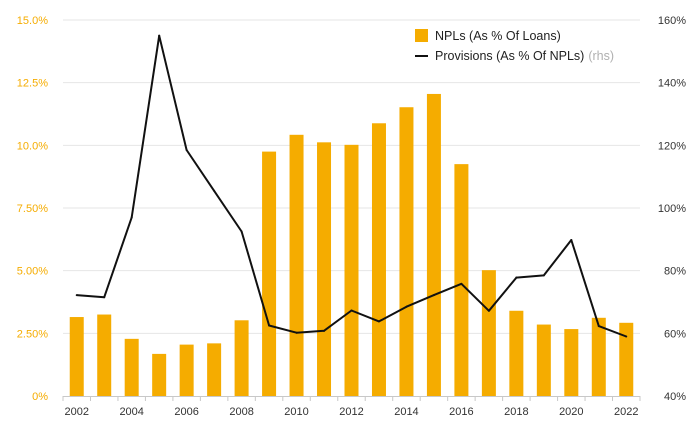 The height and width of the screenshot is (433, 700). Describe the element at coordinates (76, 295) in the screenshot. I see `provisions-point-2002` at that location.